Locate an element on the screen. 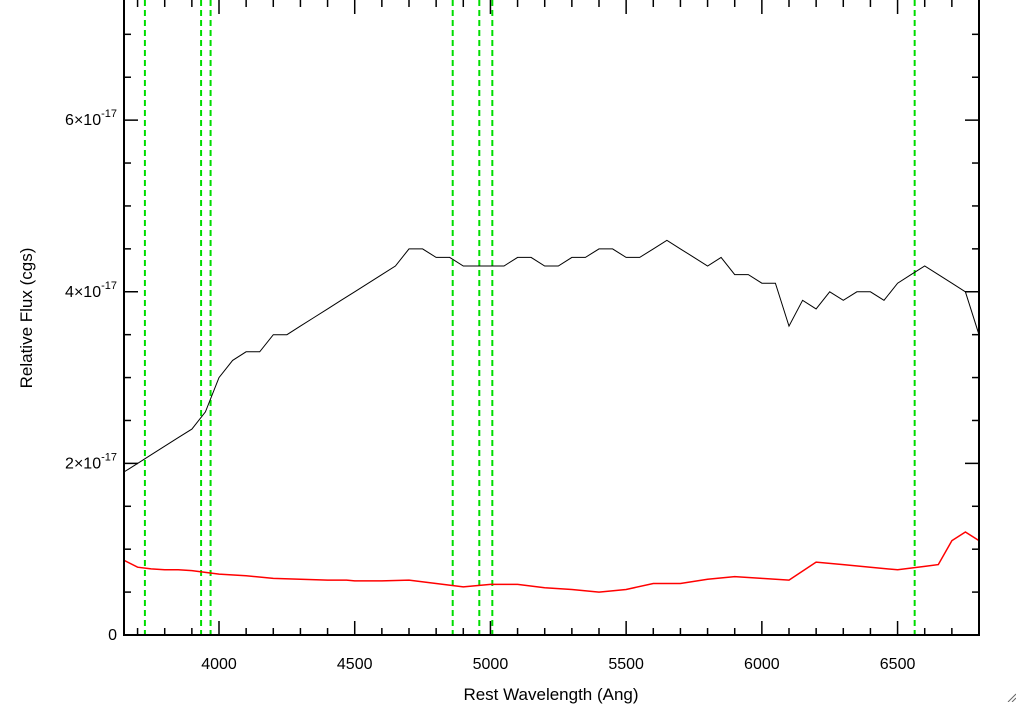 The width and height of the screenshot is (1020, 706). x-tick-label: 6500 is located at coordinates (898, 664).